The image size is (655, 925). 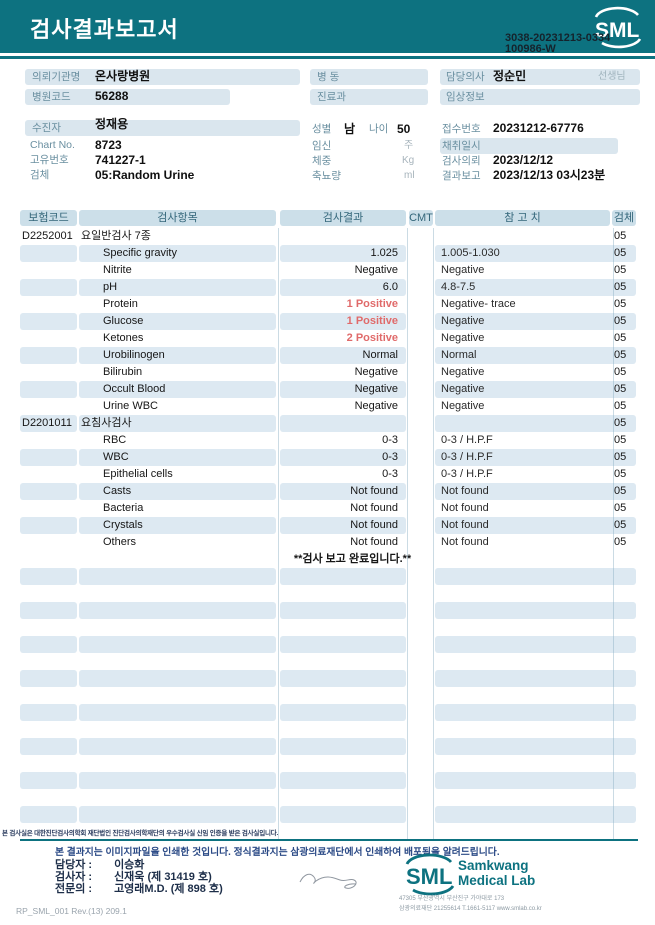 What do you see at coordinates (429, 876) in the screenshot?
I see `svg-text: SML` at bounding box center [429, 876].